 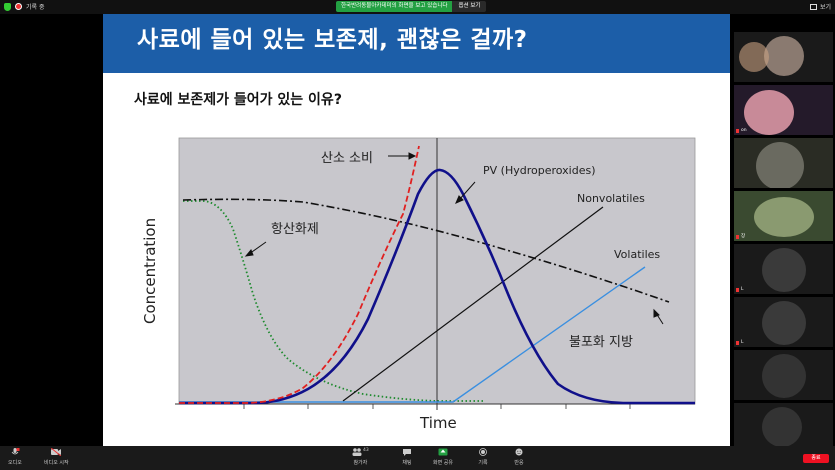 What do you see at coordinates (438, 423) in the screenshot?
I see `x-axis-label: Time` at bounding box center [438, 423].